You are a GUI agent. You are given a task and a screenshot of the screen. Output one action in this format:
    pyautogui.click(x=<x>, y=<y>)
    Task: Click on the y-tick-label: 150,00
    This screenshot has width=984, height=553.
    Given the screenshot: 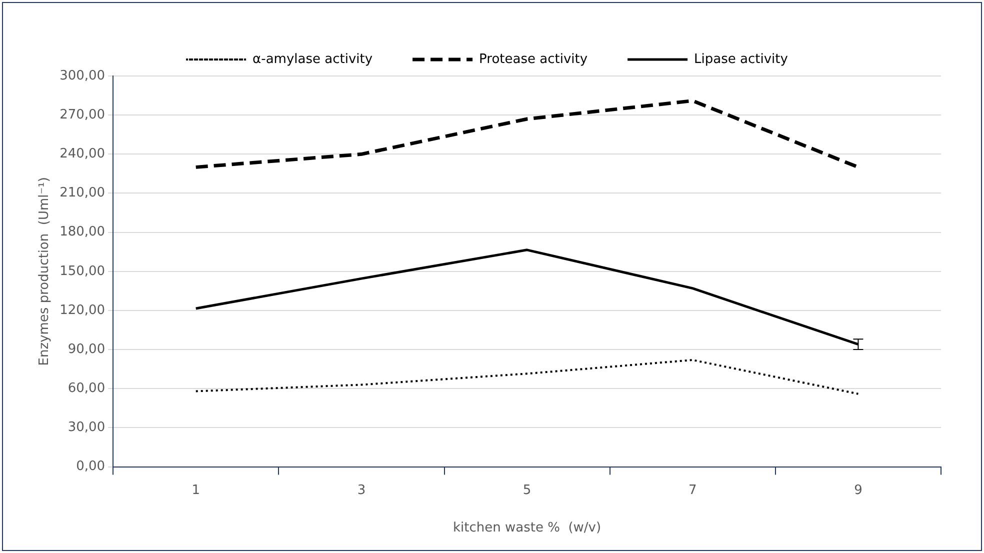 What is the action you would take?
    pyautogui.click(x=83, y=271)
    